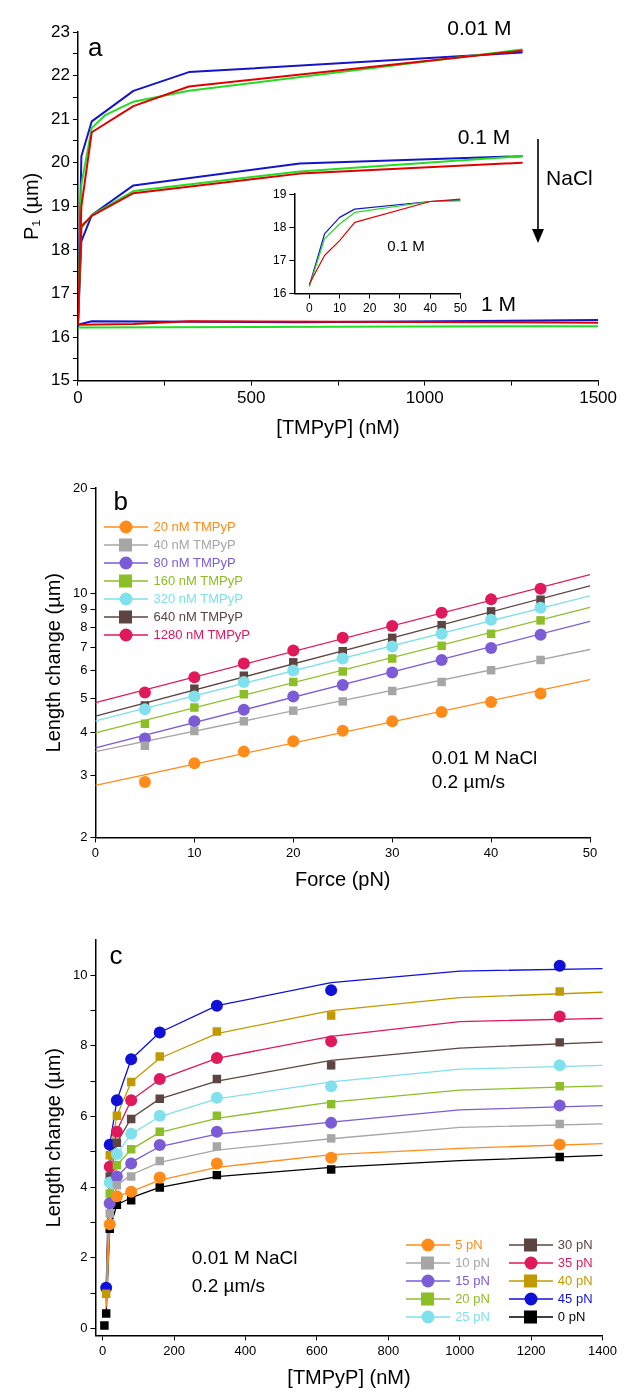 Image resolution: width=628 pixels, height=1395 pixels. What do you see at coordinates (499, 303) in the screenshot?
I see `annotation: 1 M` at bounding box center [499, 303].